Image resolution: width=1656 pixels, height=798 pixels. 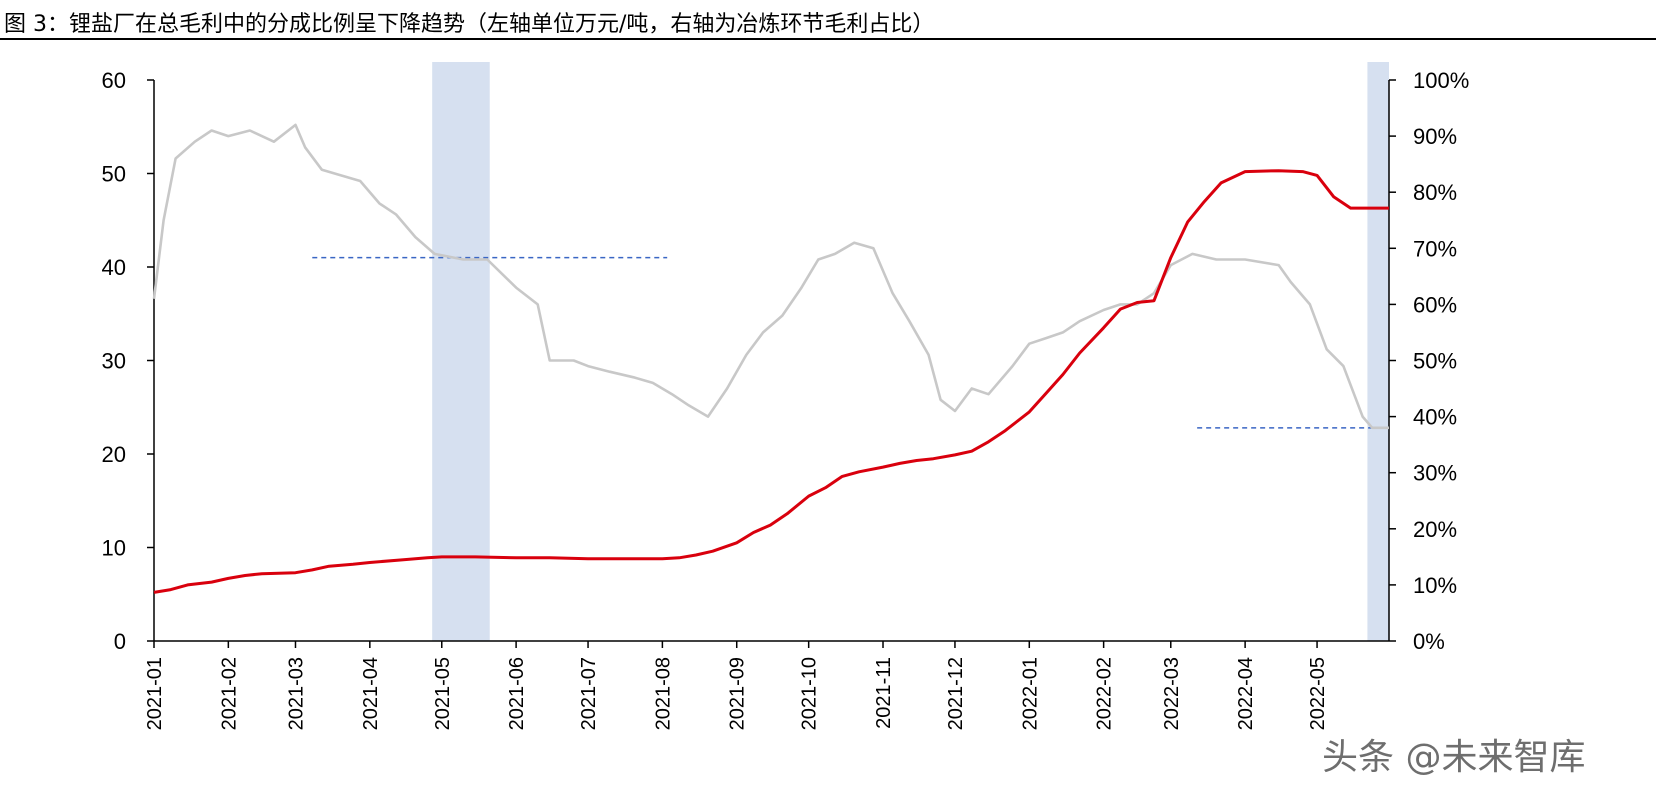 What do you see at coordinates (663, 693) in the screenshot?
I see `x-tick-label: 2021-08` at bounding box center [663, 693].